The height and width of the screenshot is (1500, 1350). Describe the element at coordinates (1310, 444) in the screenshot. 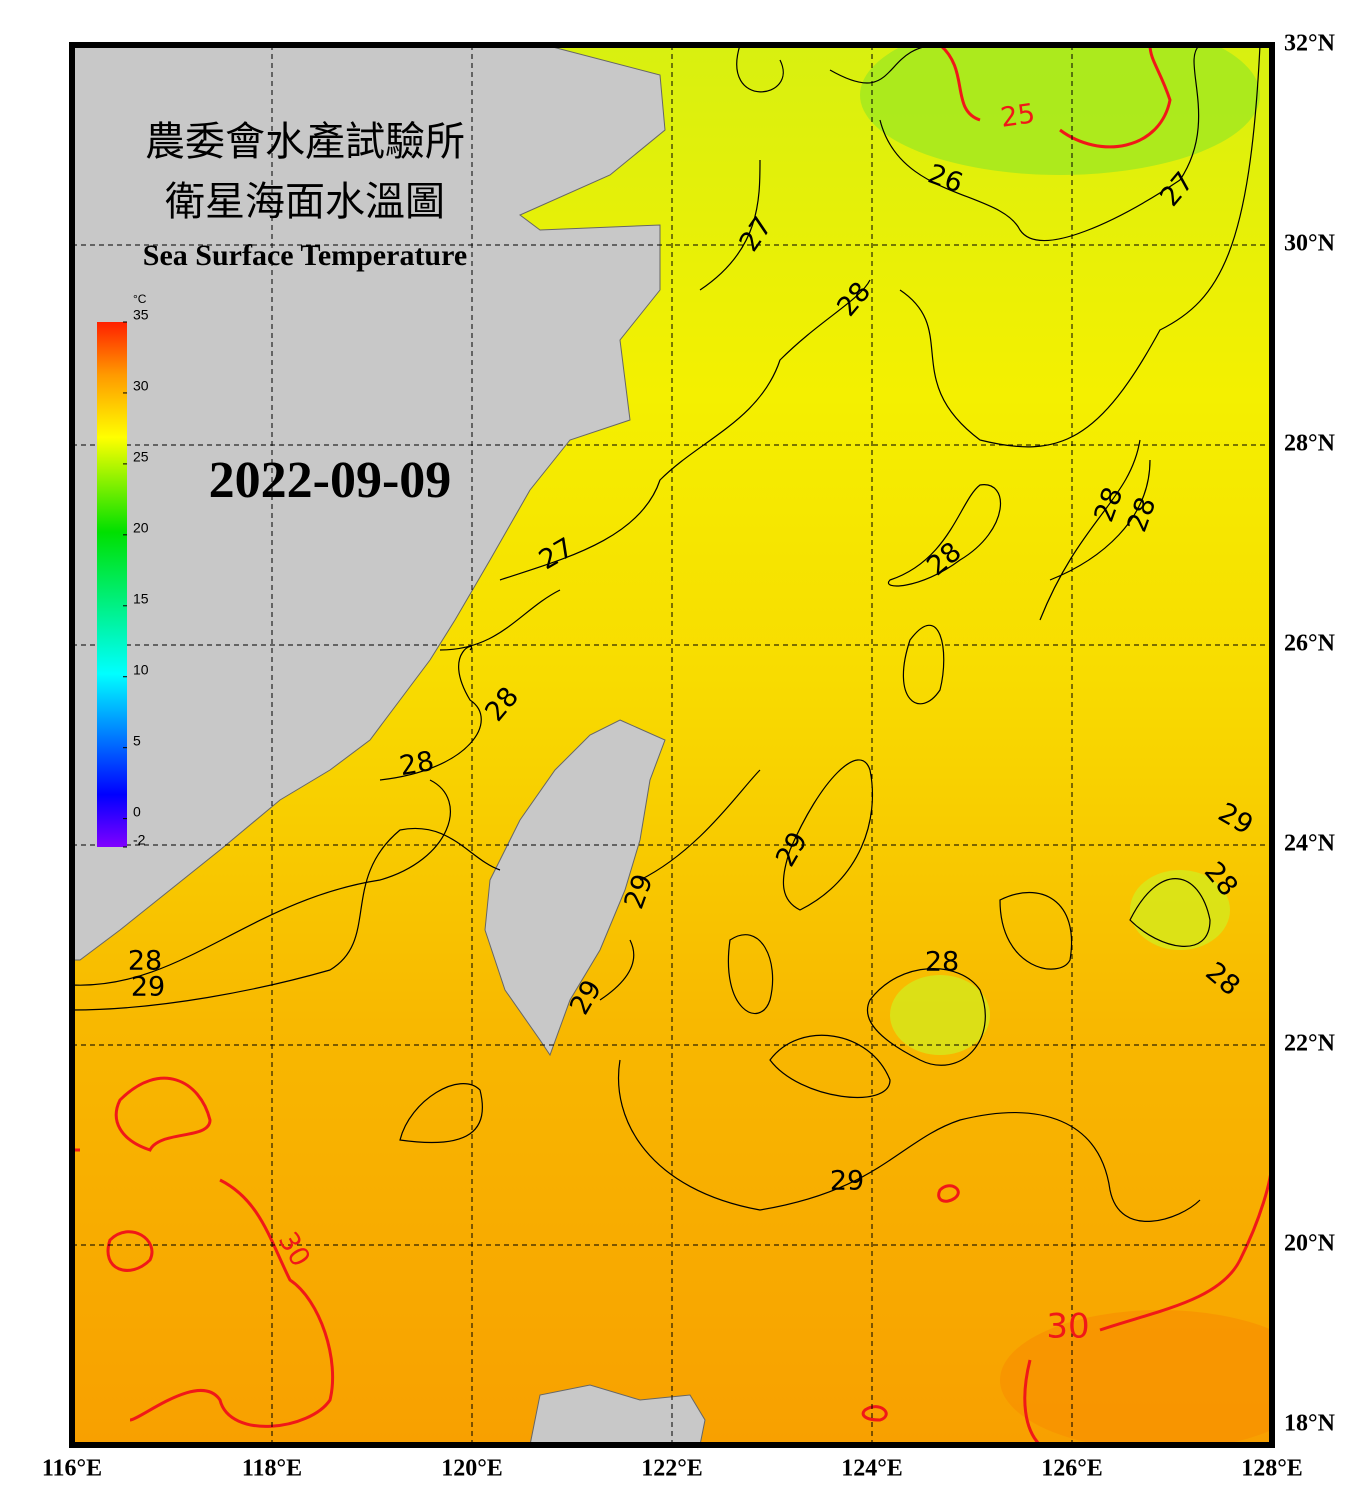

I see `y-tick-label: 28°N` at that location.